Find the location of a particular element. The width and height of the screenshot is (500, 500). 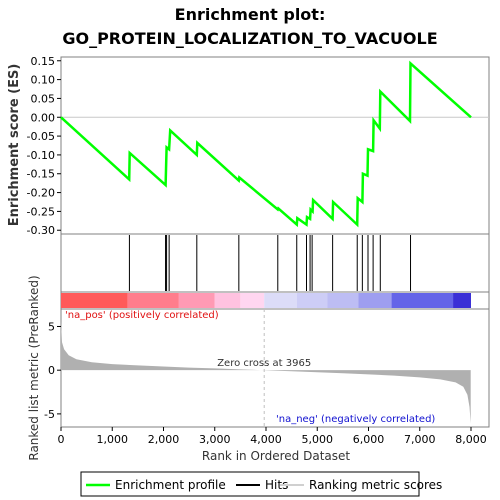

es-y-axis-label: Enrichment score (ES) is located at coordinates (14, 145).